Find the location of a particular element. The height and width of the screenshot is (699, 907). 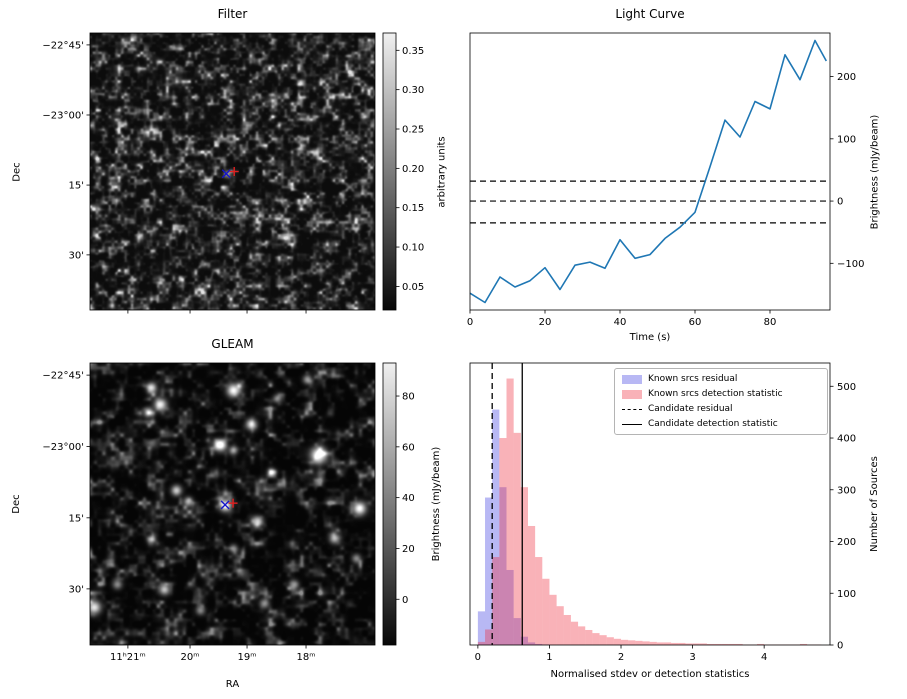

legend-row-known-residual: Known srcs residual is located at coordinates (721, 379).